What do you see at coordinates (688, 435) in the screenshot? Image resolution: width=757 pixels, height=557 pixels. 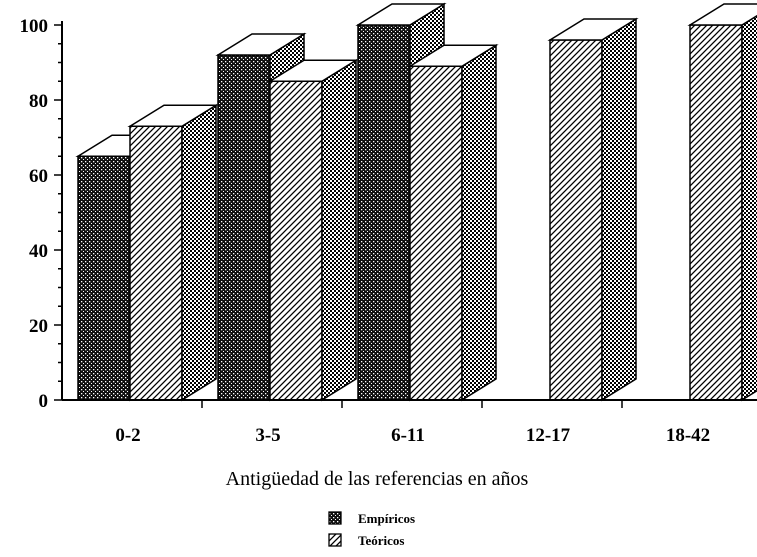 I see `x-tick-label-18-42: 18-42` at bounding box center [688, 435].